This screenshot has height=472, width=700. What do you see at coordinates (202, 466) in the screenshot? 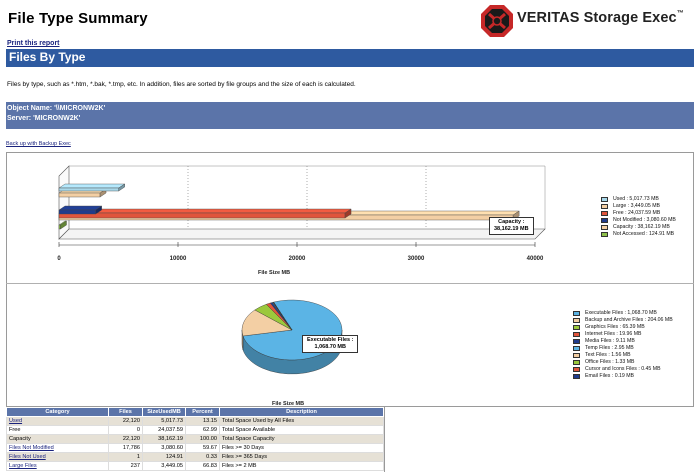
I see `cell-percent: 66.83` at bounding box center [202, 466].